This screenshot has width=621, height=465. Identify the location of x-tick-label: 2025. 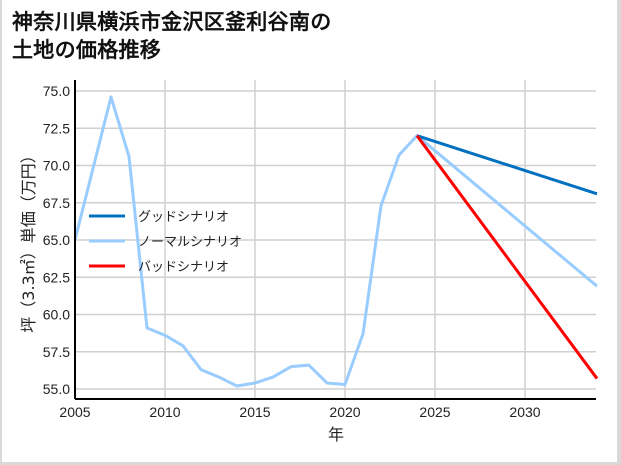
(434, 412).